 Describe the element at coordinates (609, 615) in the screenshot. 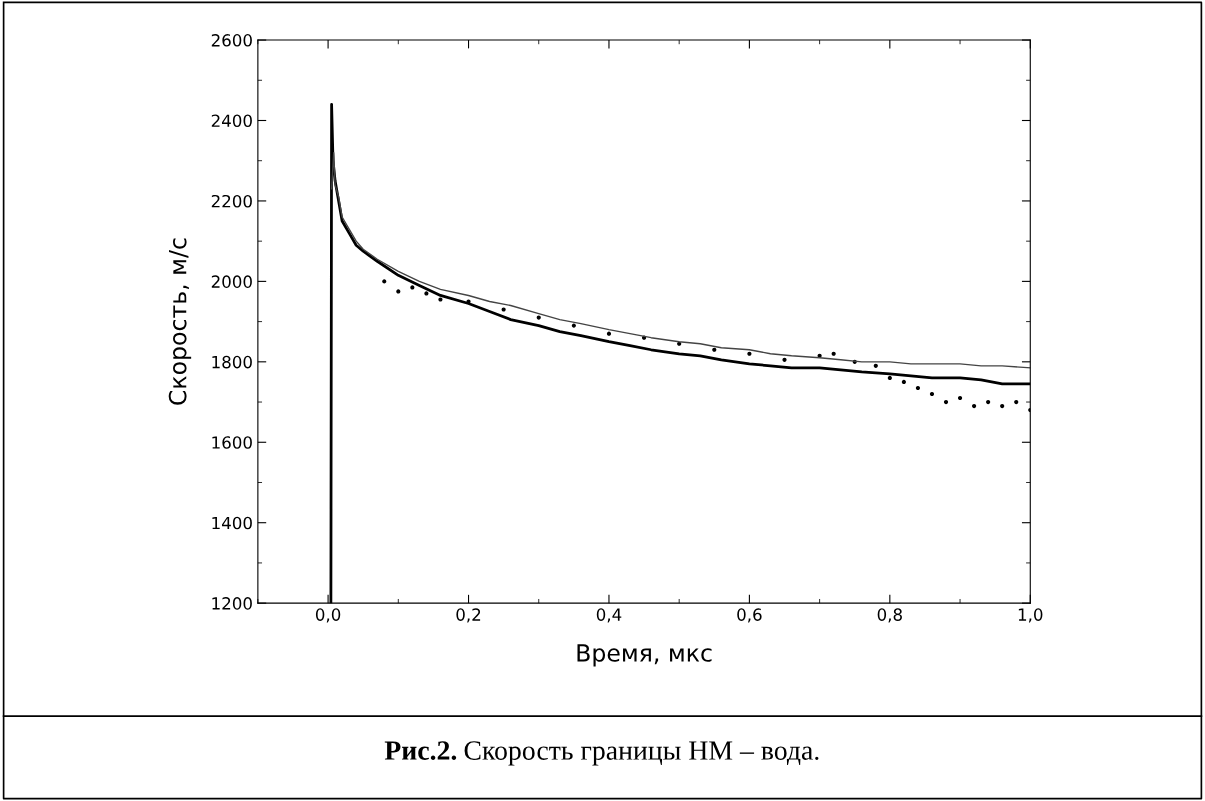

I see `x-tick-label: 0,4` at that location.